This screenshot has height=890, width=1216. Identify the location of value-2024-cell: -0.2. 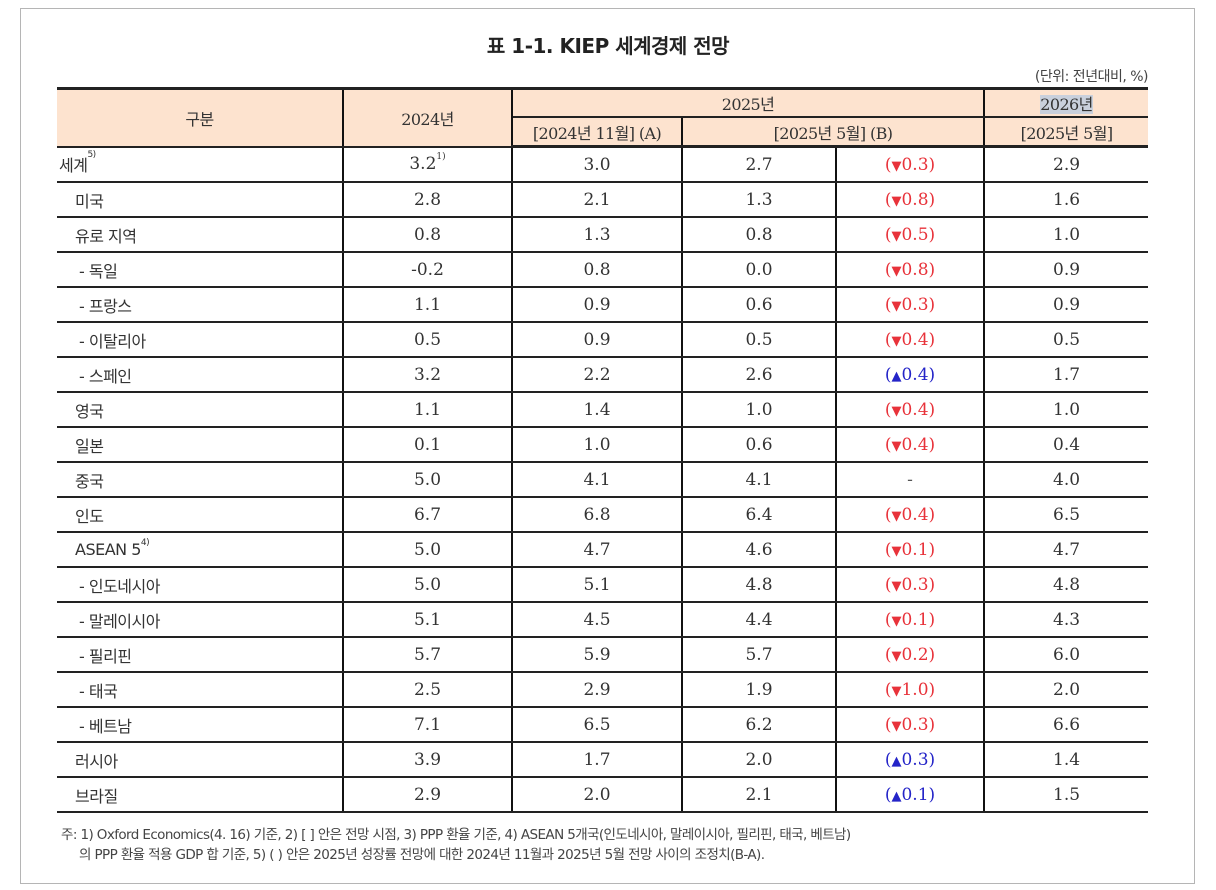
(427, 270).